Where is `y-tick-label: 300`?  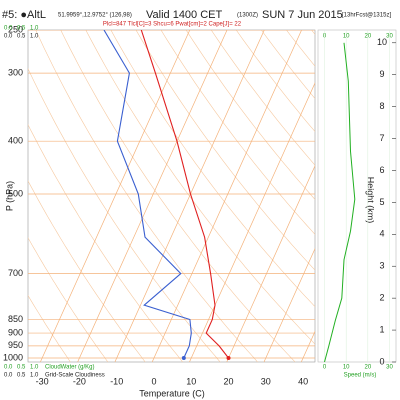
y-tick-label: 300 is located at coordinates (15, 73).